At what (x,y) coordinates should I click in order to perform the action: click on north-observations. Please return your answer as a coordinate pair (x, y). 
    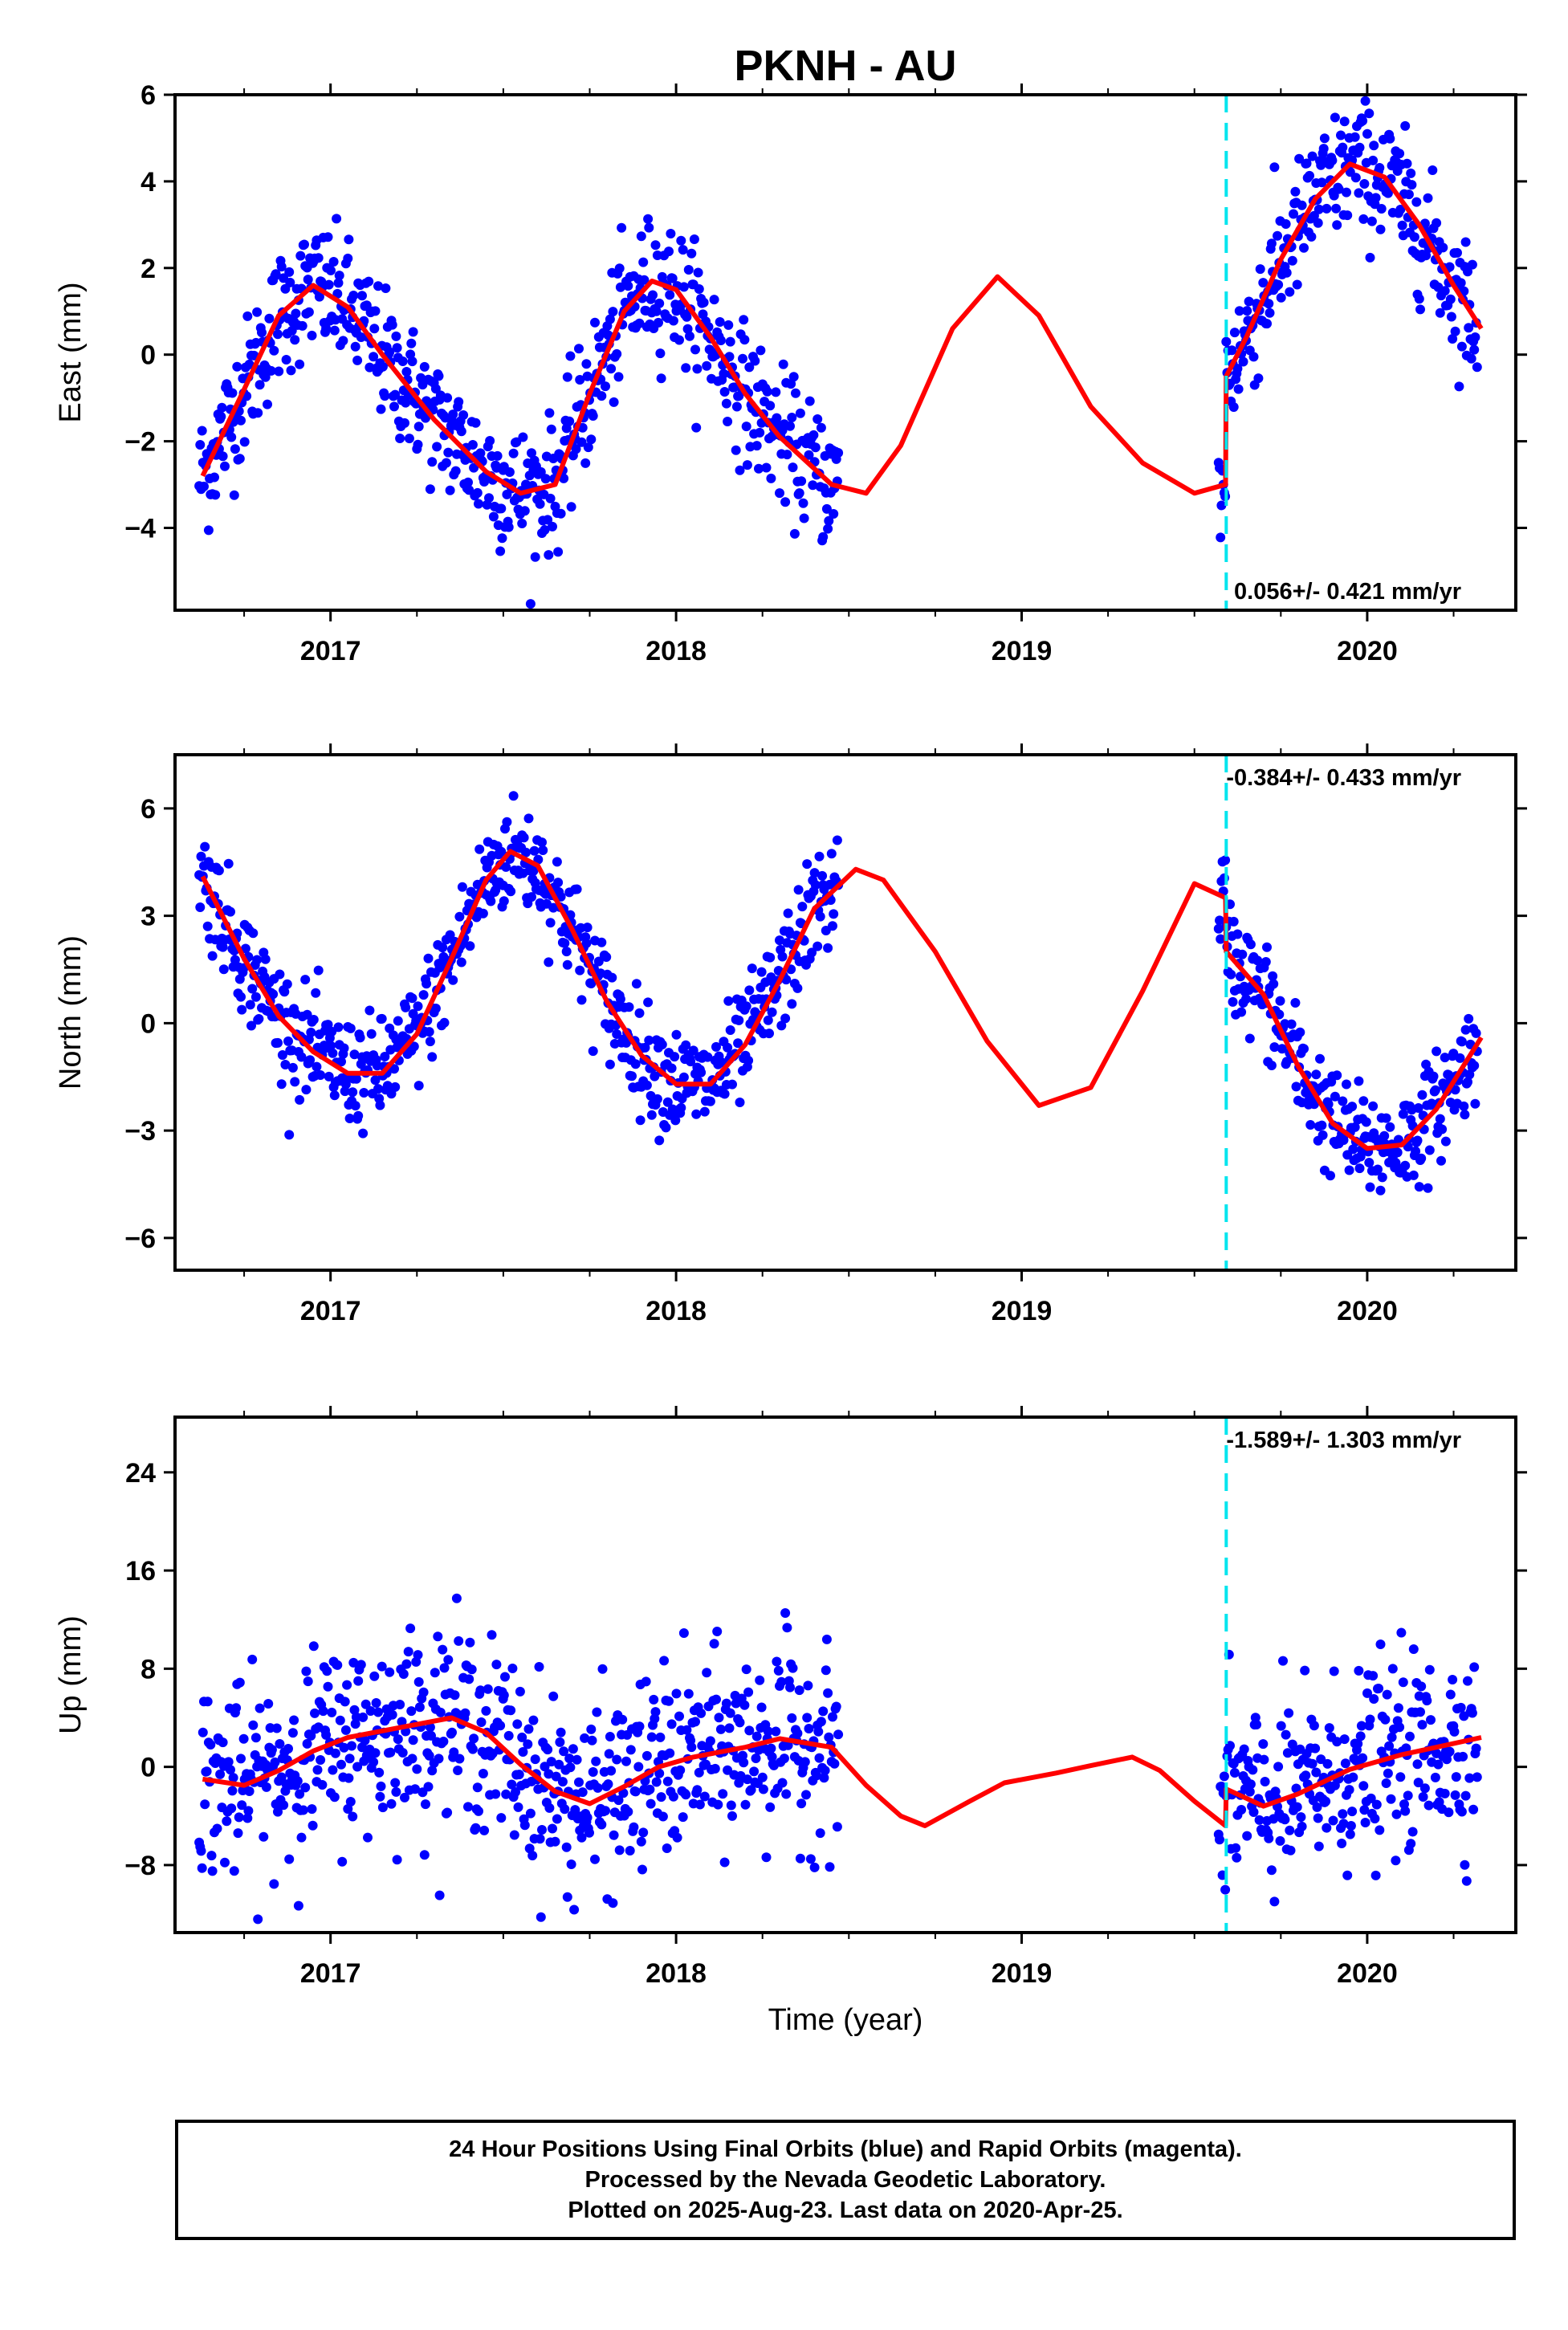
    Looking at the image, I should click on (838, 993).